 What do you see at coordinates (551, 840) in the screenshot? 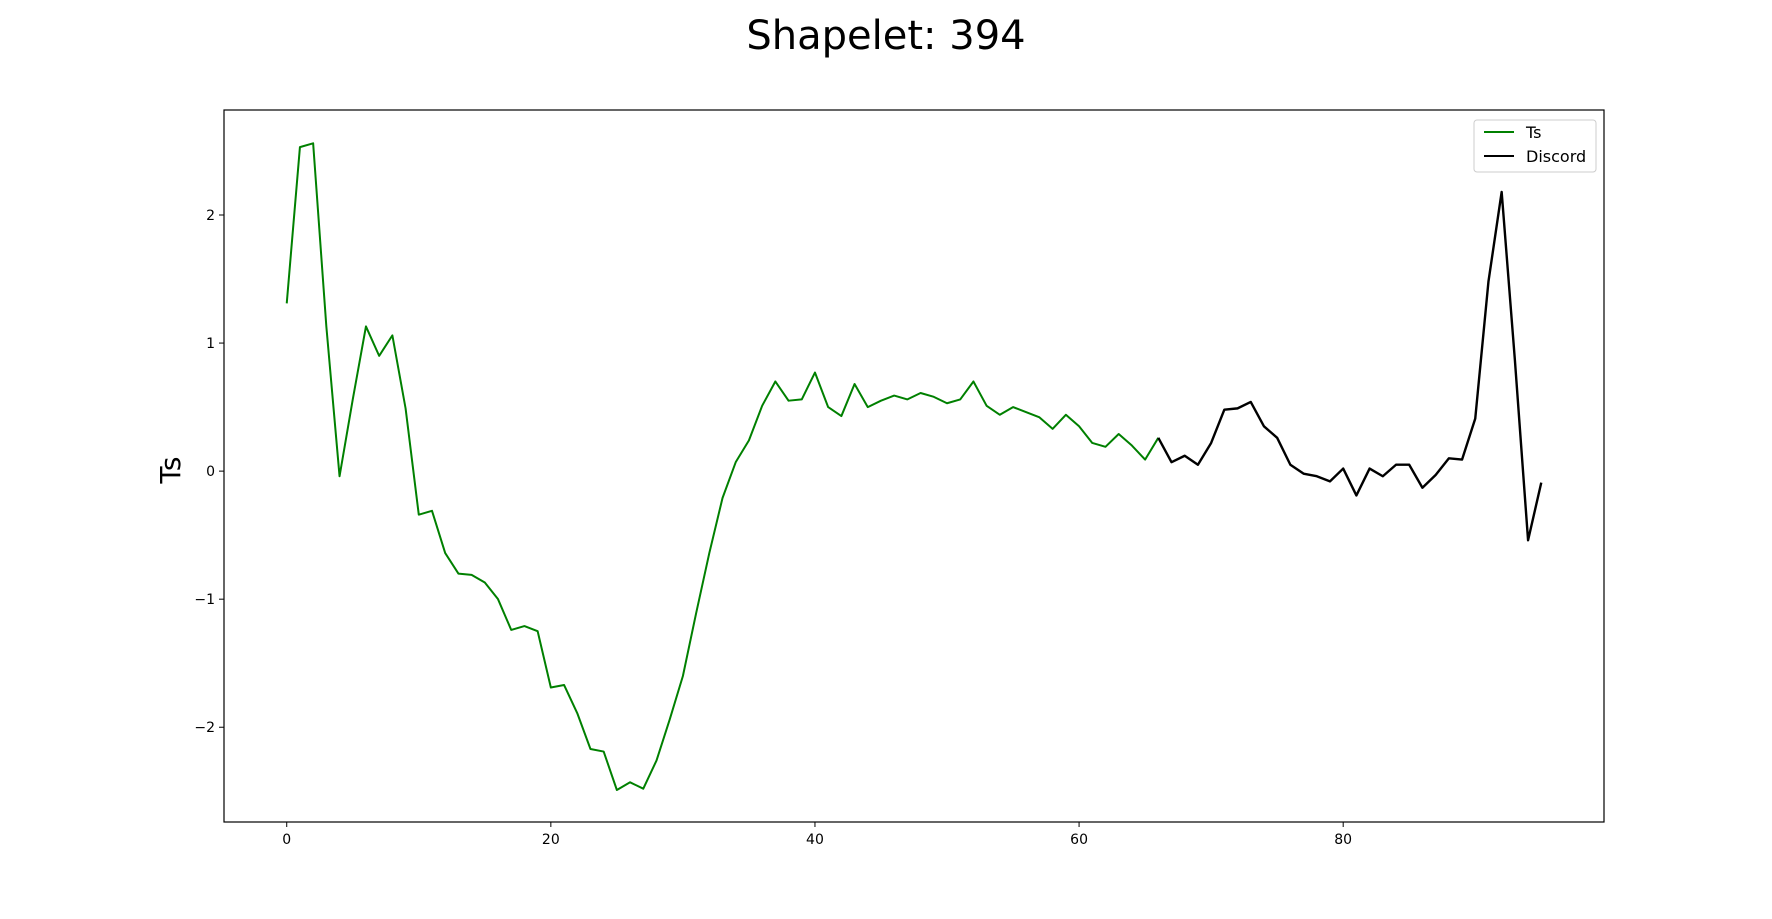
I see `x-tick-label: 20` at bounding box center [551, 840].